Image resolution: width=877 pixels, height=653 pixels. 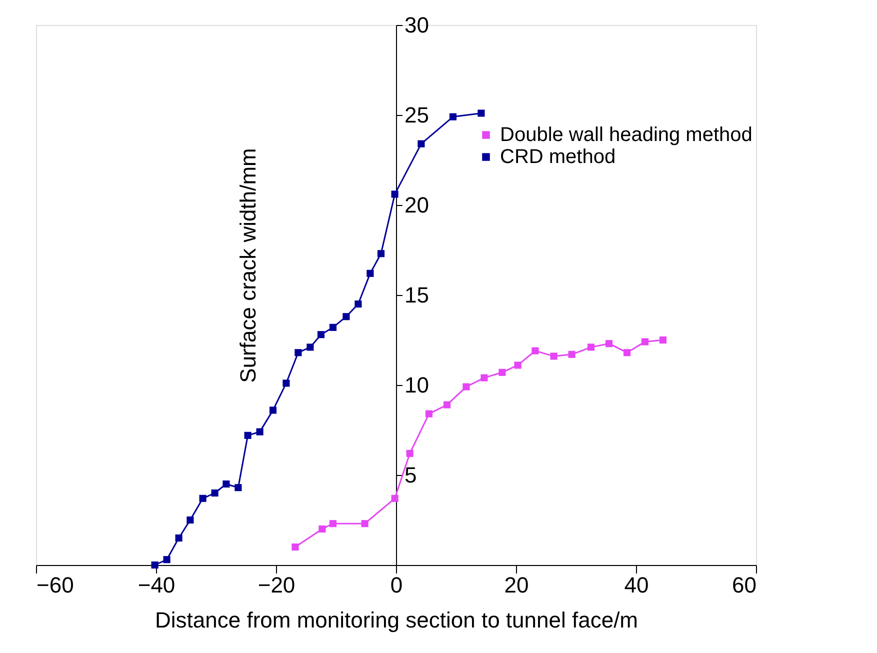 I want to click on y-axis-title: Surface crack width/mm, so click(x=248, y=265).